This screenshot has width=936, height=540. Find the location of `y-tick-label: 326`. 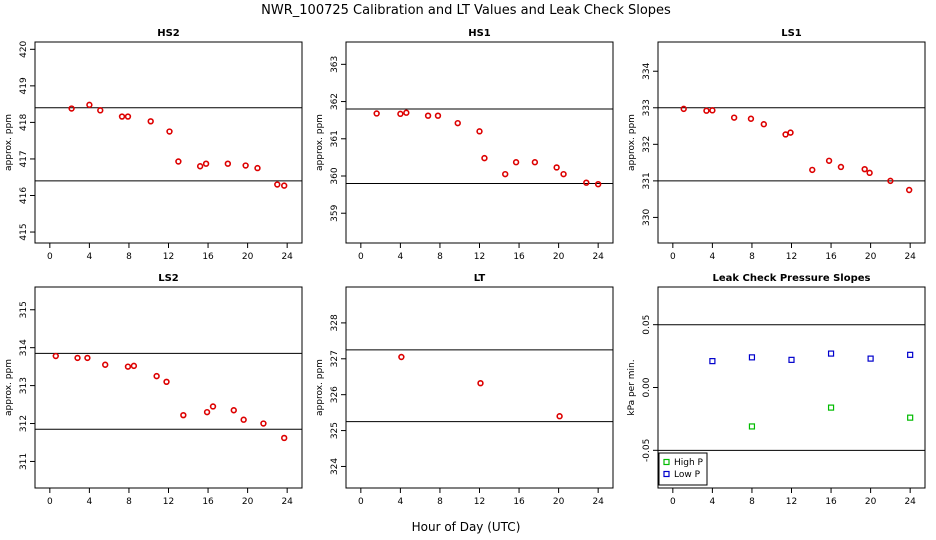

y-tick-label: 326 is located at coordinates (335, 394).